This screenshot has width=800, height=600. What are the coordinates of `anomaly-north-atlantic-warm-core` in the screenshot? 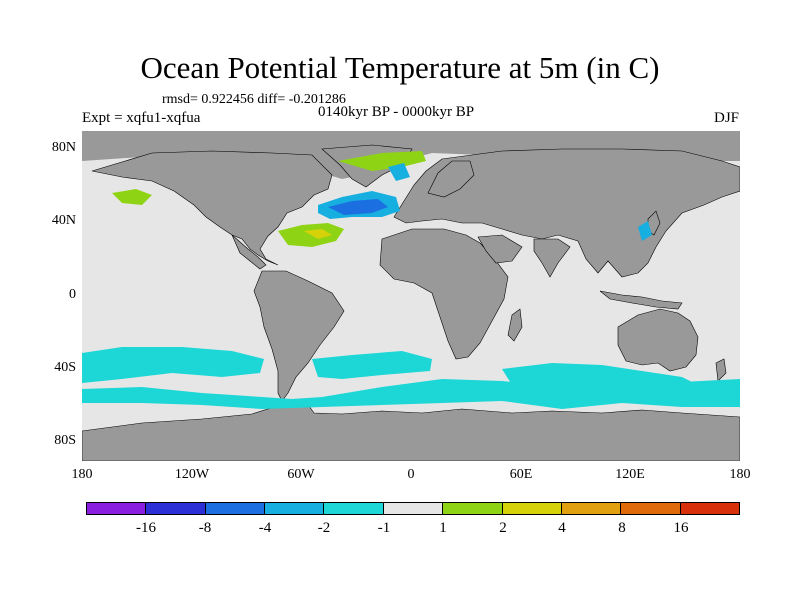 It's located at (318, 234).